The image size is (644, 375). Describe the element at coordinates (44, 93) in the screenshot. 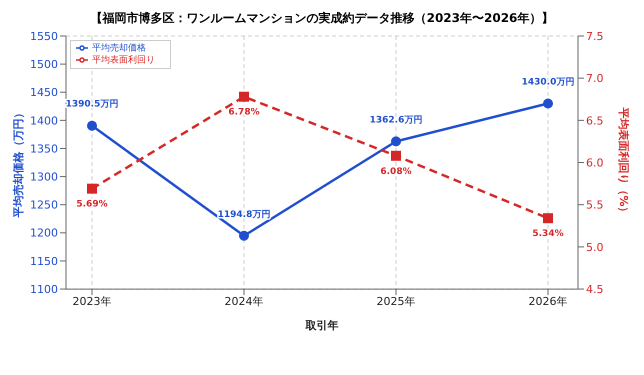

I see `y-tick-label: 1450` at that location.